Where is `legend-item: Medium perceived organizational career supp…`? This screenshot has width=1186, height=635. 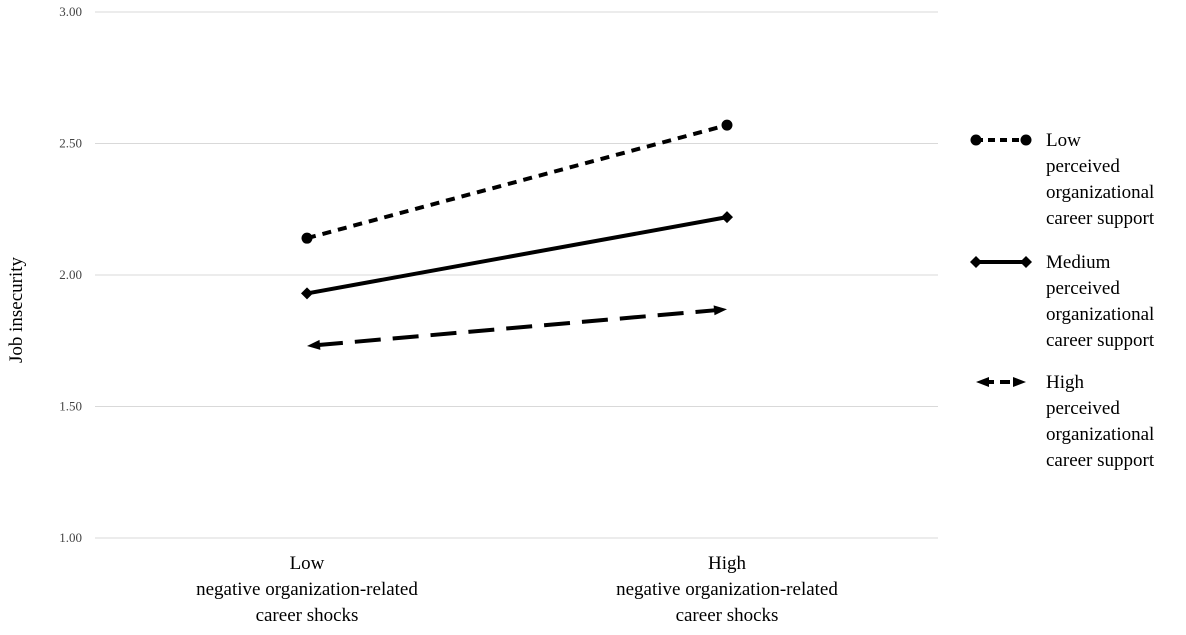
legend-item: Medium perceived organizational career supp… is located at coordinates (1062, 301).